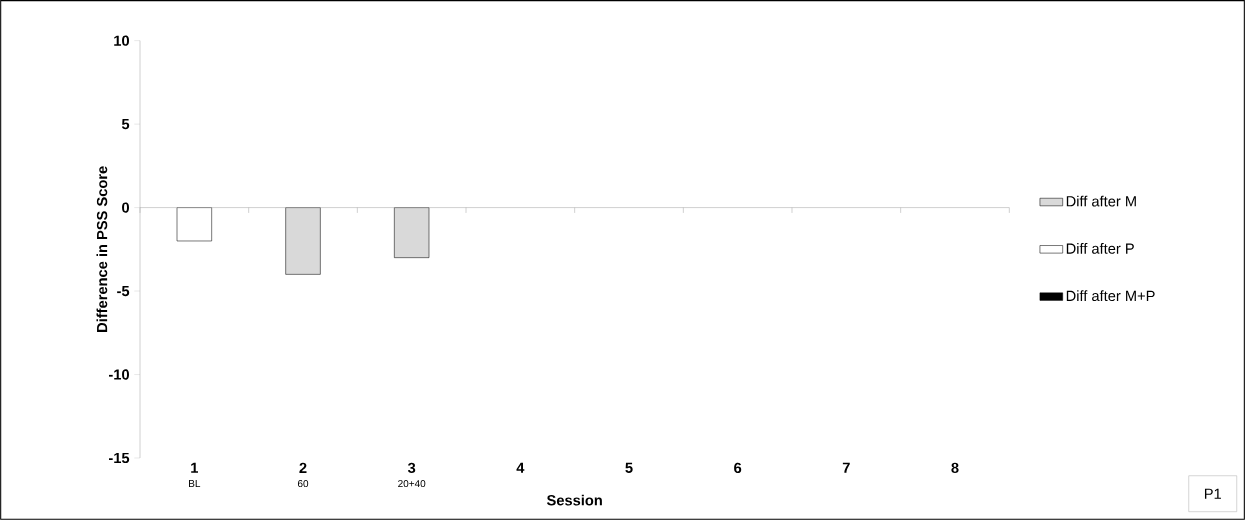 The image size is (1245, 520). I want to click on x-tick-label: 1, so click(194, 467).